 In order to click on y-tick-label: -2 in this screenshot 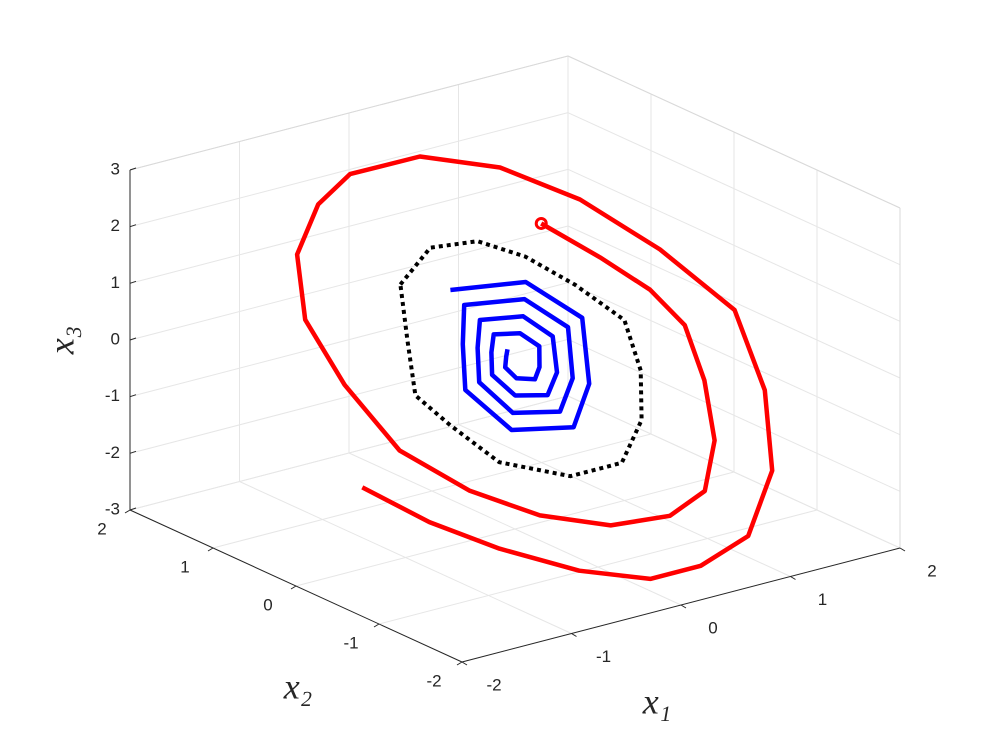, I will do `click(433, 680)`.